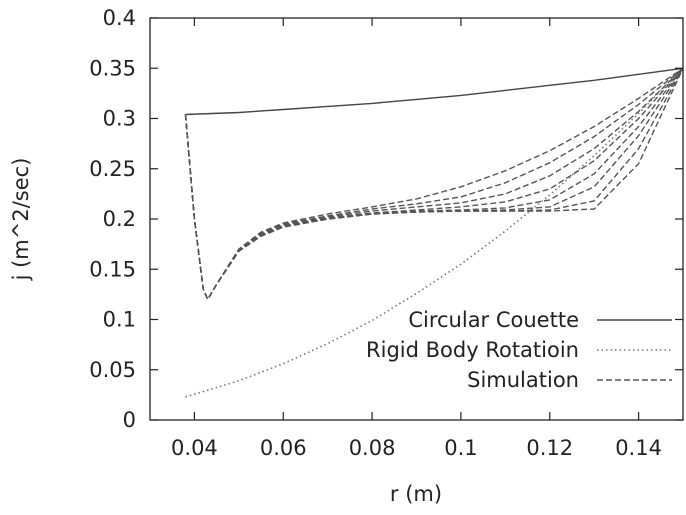  I want to click on y-tick-label: 0.4, so click(119, 18).